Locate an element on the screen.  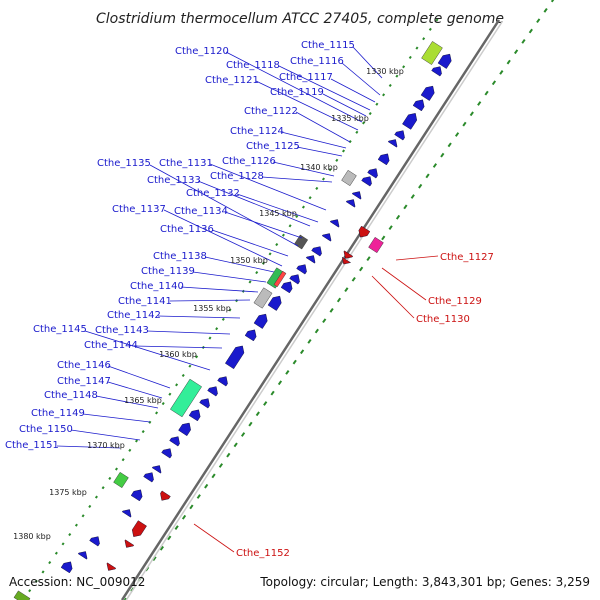
gene-label: Cthe_1133 is located at coordinates (174, 180).